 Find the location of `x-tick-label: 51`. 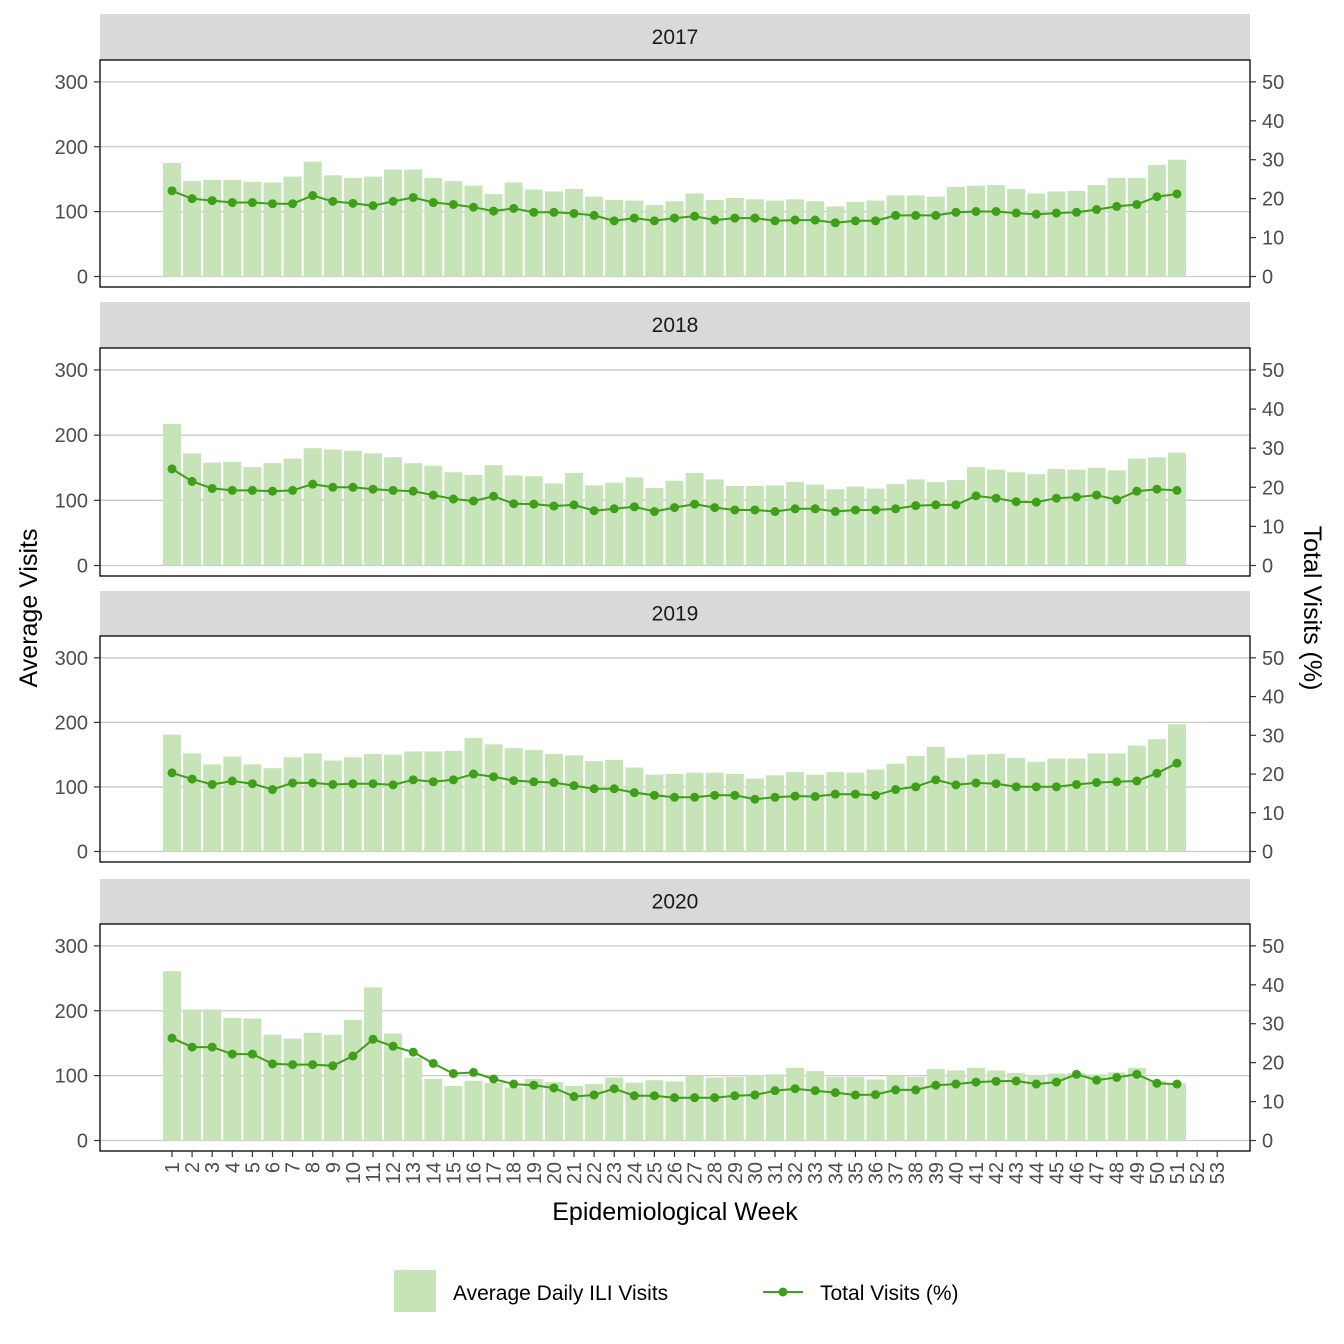

x-tick-label: 51 is located at coordinates (1178, 1173).